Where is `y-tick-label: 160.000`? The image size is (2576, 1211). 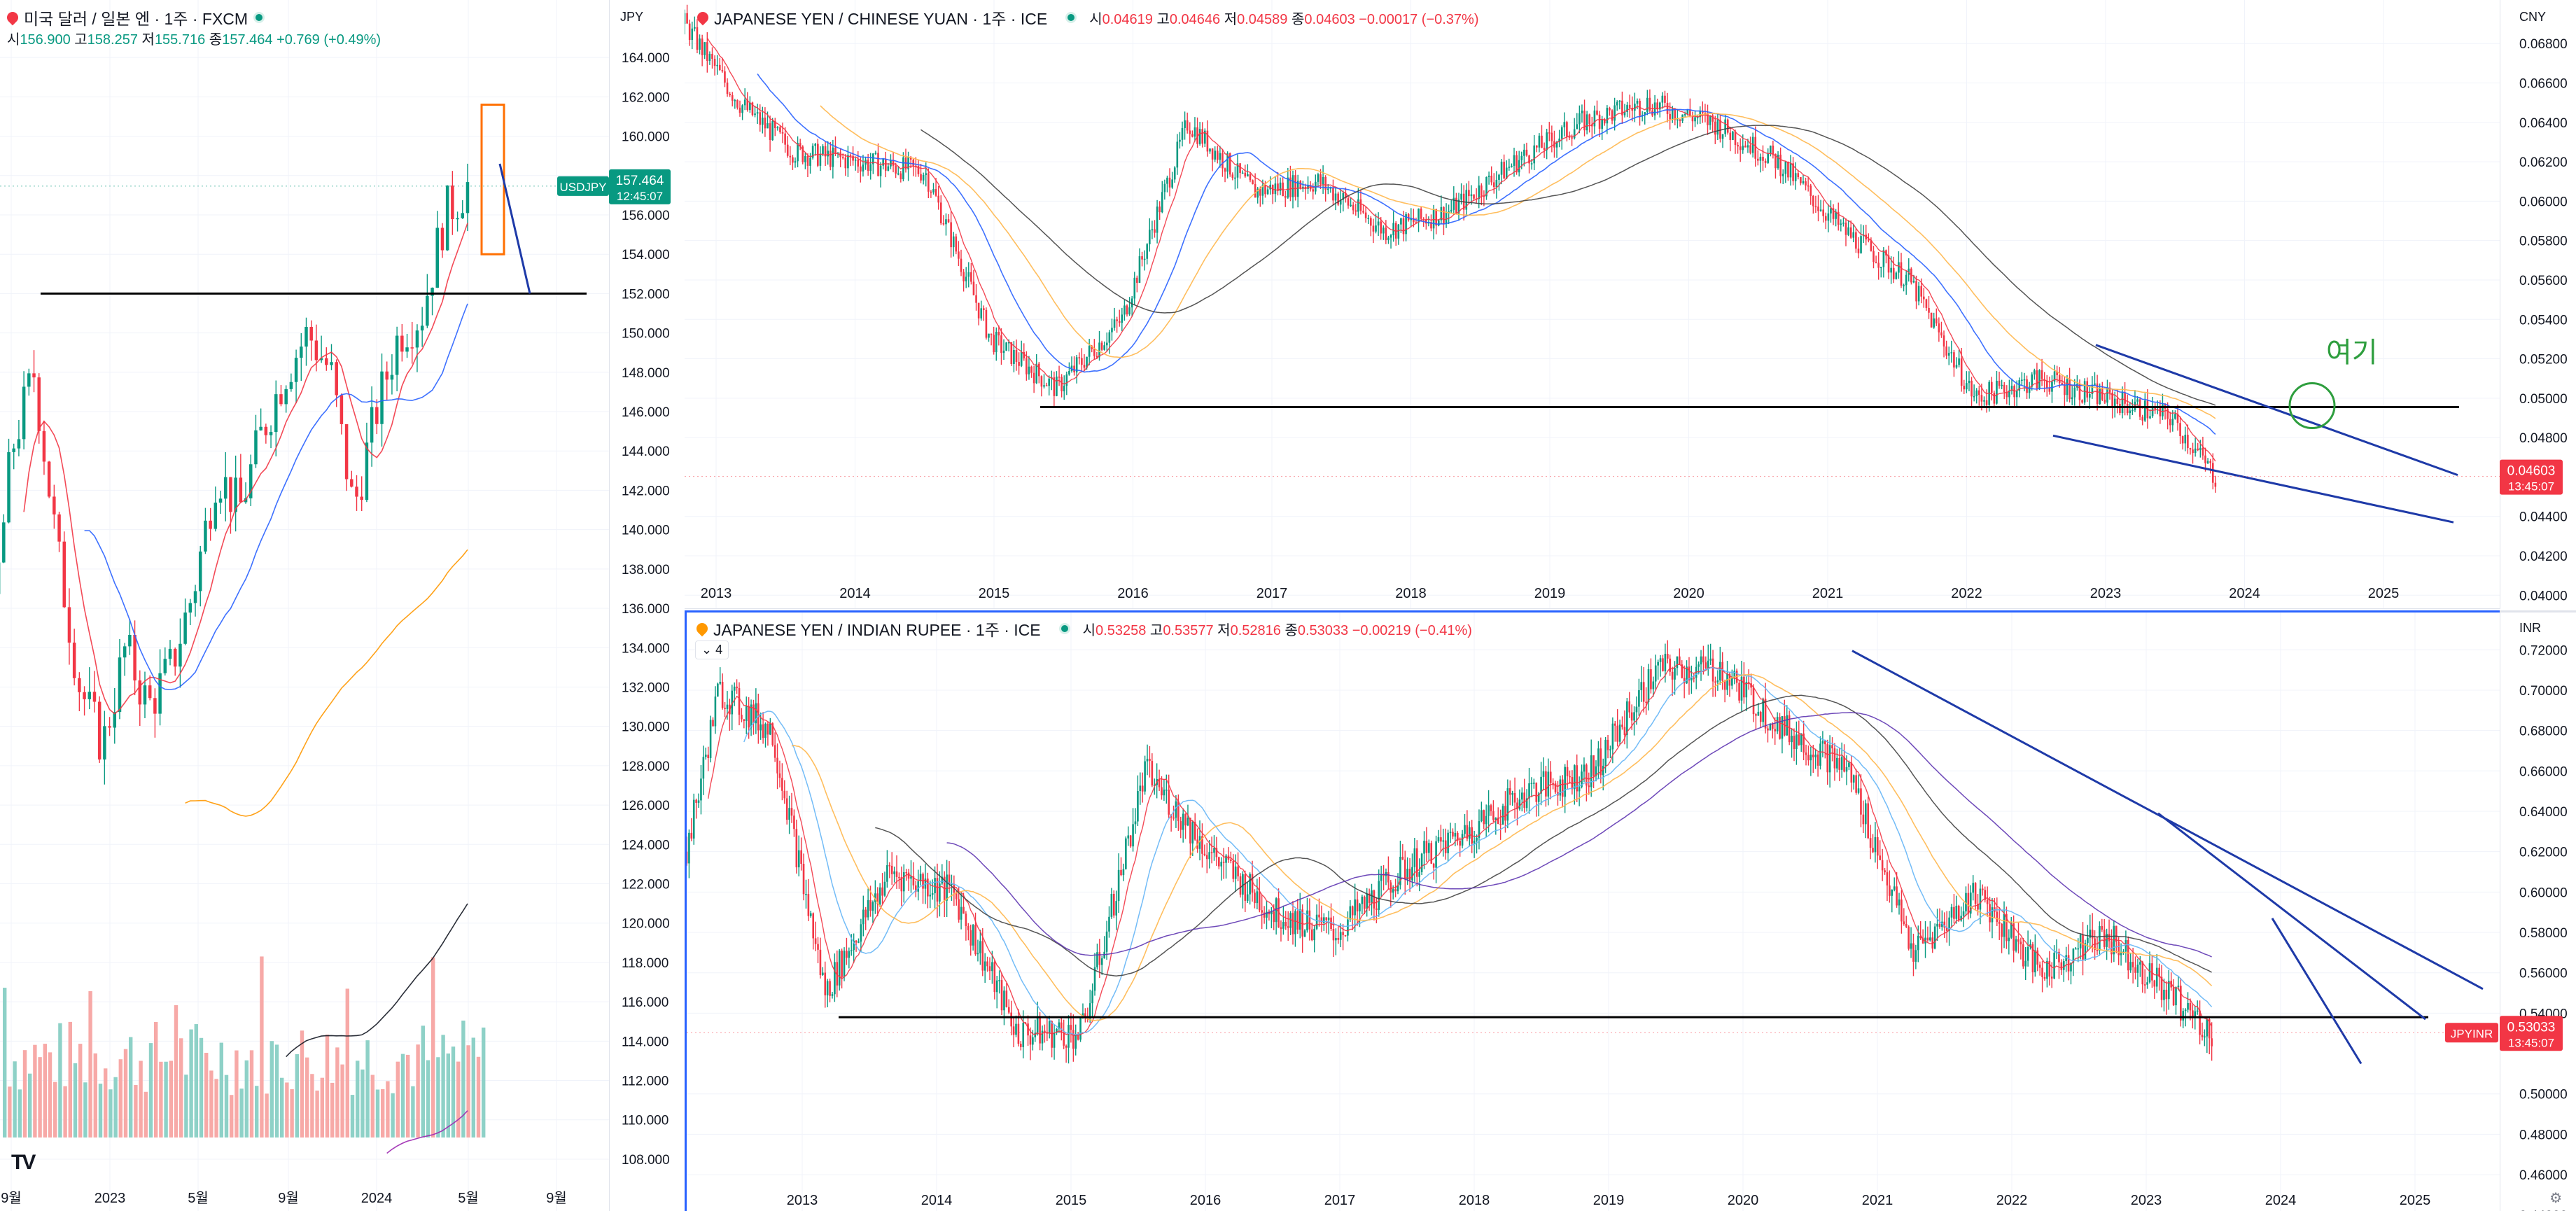
y-tick-label: 160.000 is located at coordinates (646, 137).